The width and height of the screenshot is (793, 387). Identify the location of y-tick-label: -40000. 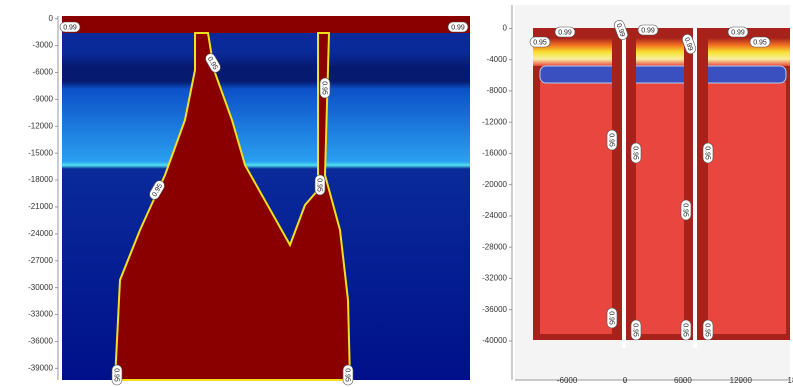
(494, 340).